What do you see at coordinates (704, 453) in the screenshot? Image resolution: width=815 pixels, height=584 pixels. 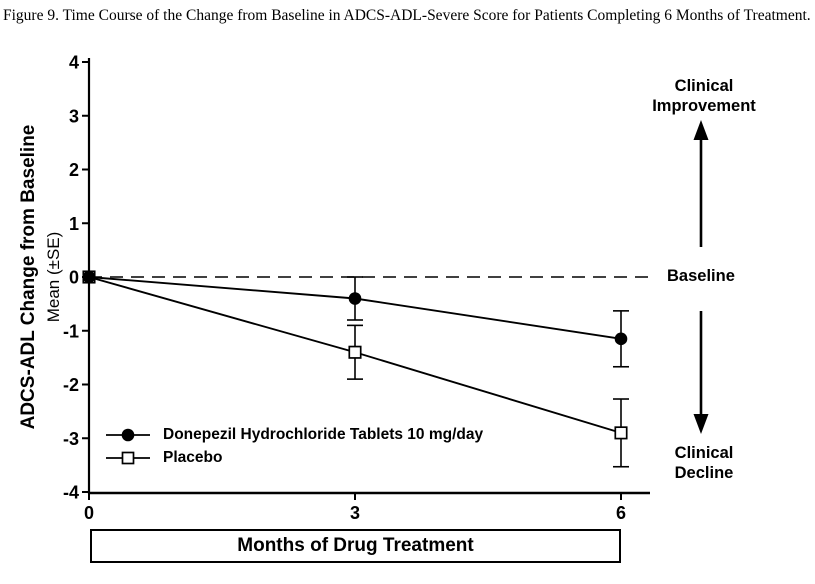 I see `clinical-decline-line1: Clinical` at bounding box center [704, 453].